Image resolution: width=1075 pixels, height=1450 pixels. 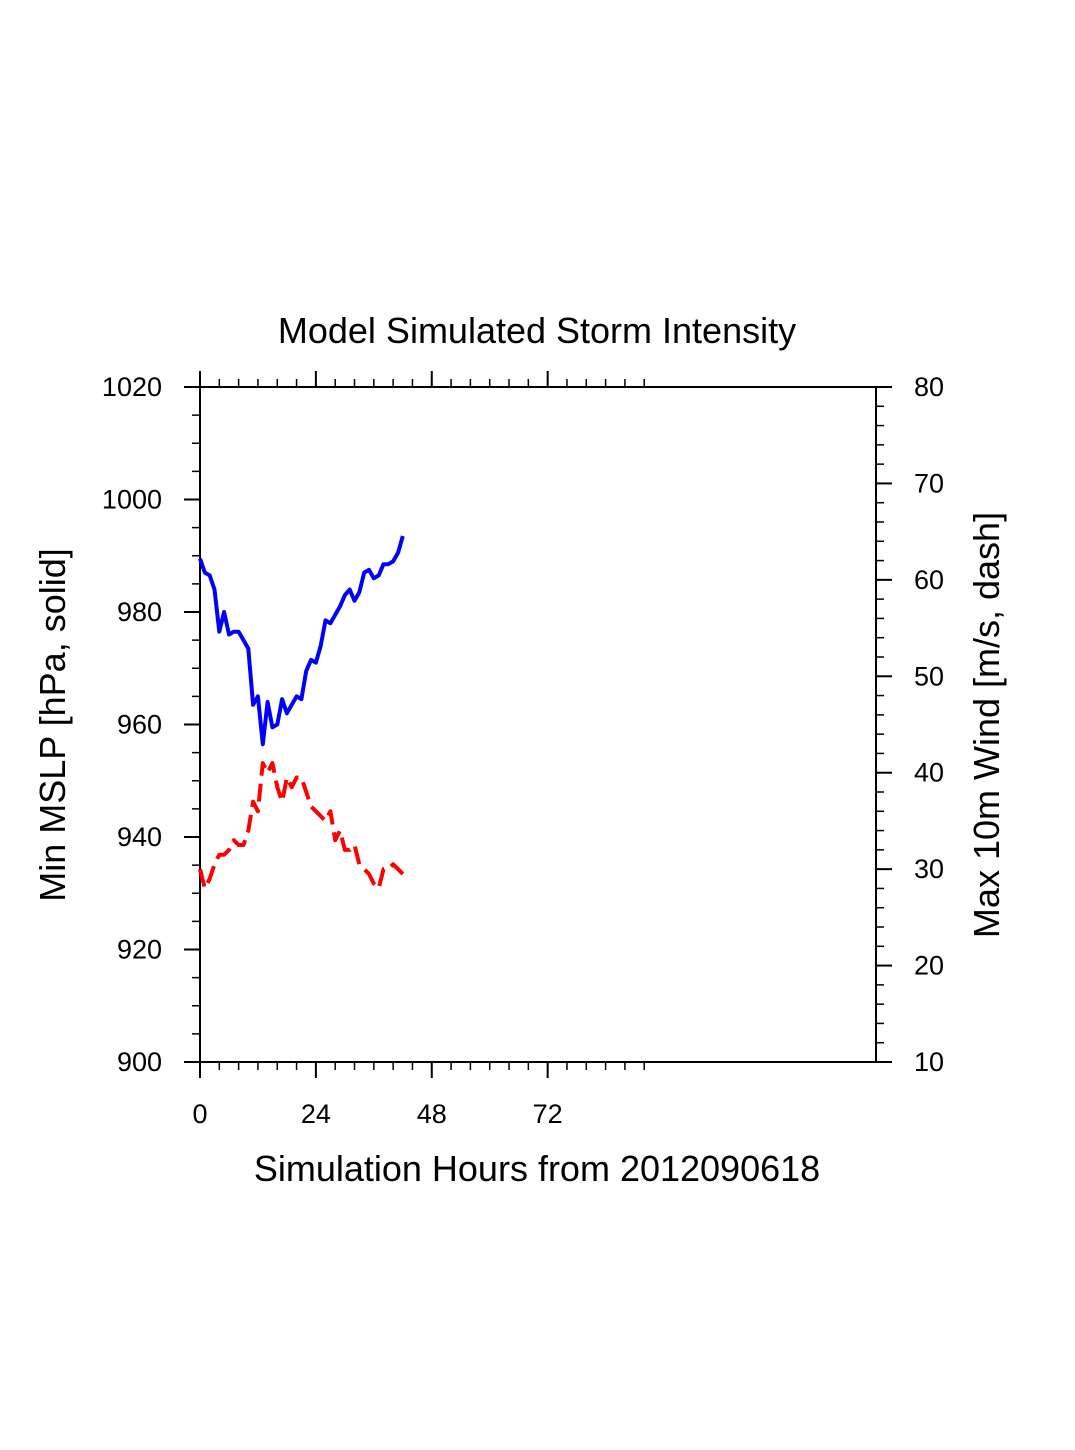 What do you see at coordinates (199, 1114) in the screenshot?
I see `x-tick-label: 0` at bounding box center [199, 1114].